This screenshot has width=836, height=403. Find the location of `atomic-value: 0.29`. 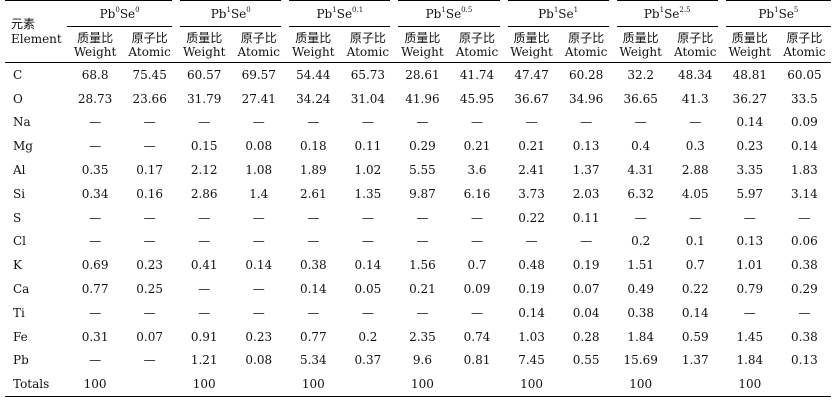

atomic-value: 0.29 is located at coordinates (804, 289).